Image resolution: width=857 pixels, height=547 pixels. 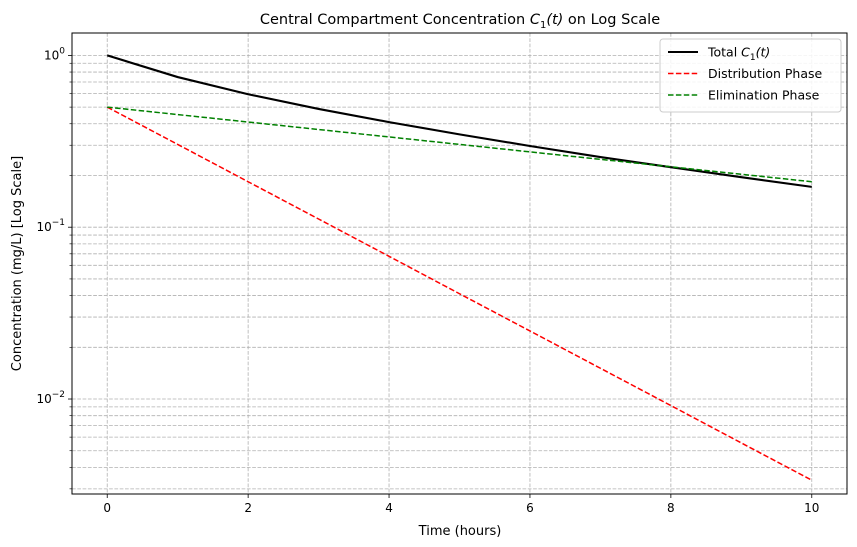 What do you see at coordinates (107, 508) in the screenshot?
I see `x-tick-label: 0` at bounding box center [107, 508].